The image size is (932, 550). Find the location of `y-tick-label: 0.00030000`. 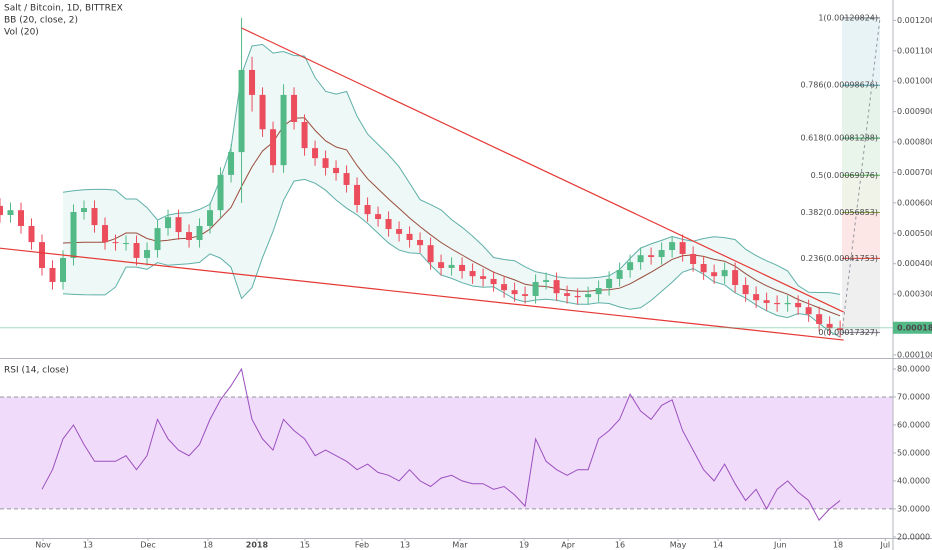

y-tick-label: 0.00030000 is located at coordinates (914, 294).